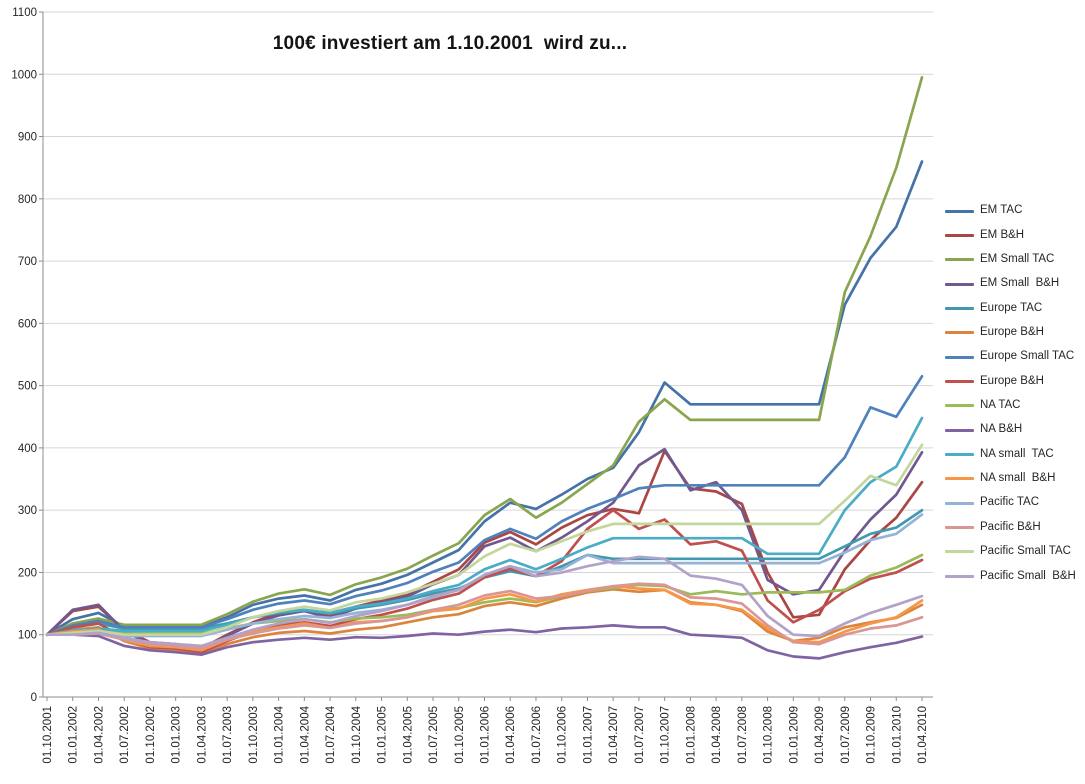 The width and height of the screenshot is (1085, 784). What do you see at coordinates (177, 735) in the screenshot?
I see `x-tick-label: 01.01.2003` at bounding box center [177, 735].